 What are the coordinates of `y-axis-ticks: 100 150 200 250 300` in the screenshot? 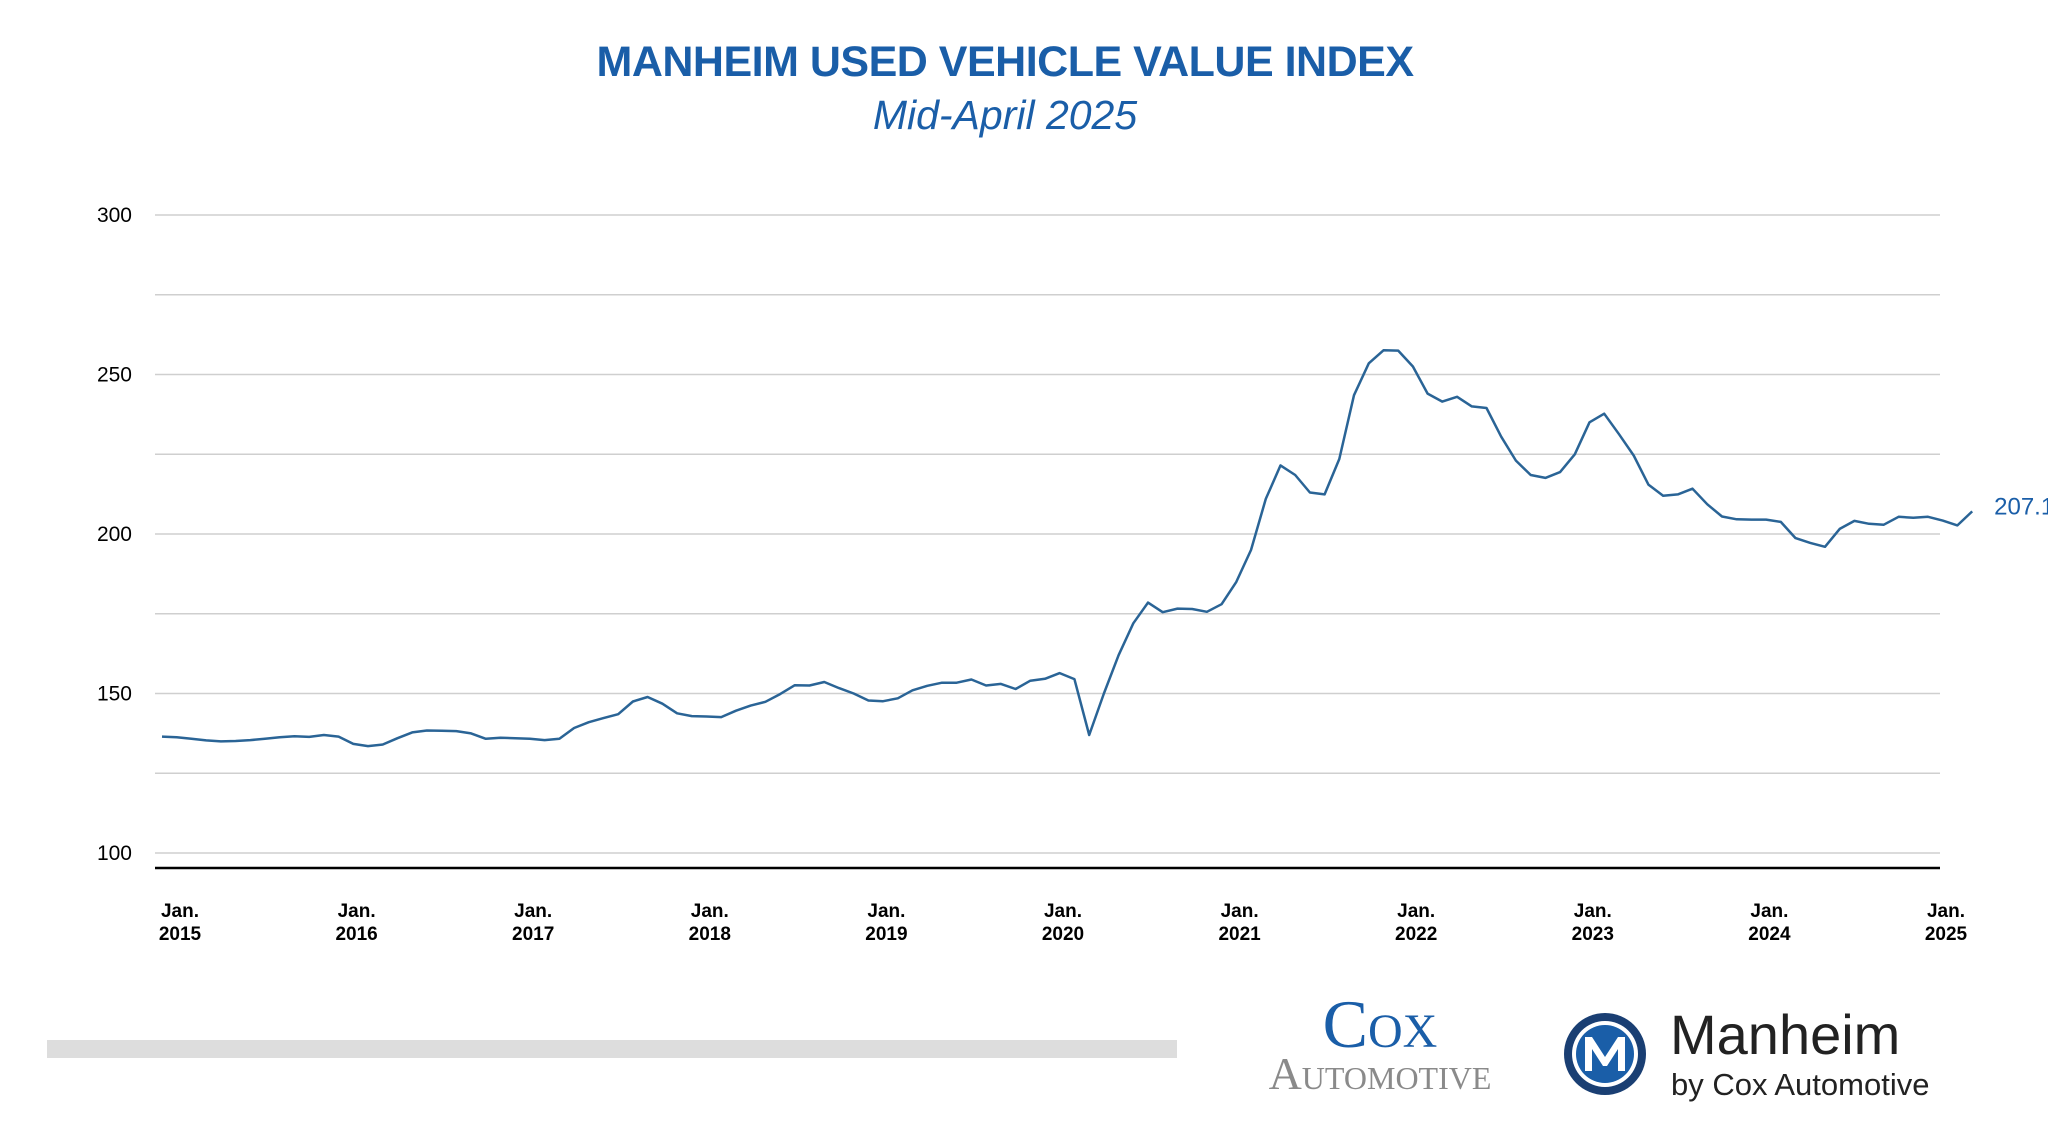 It's located at (114, 534).